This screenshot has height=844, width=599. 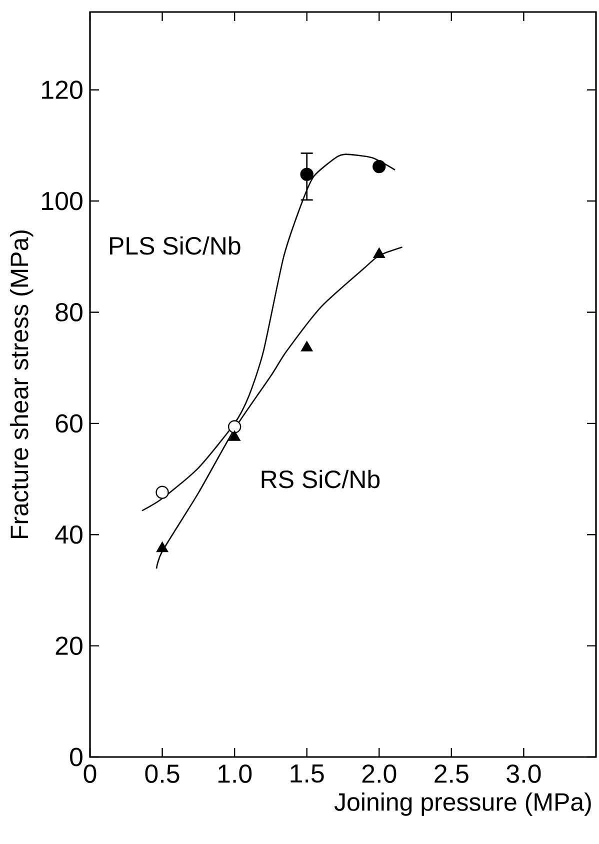 I want to click on y-tick-label: 80, so click(x=69, y=312).